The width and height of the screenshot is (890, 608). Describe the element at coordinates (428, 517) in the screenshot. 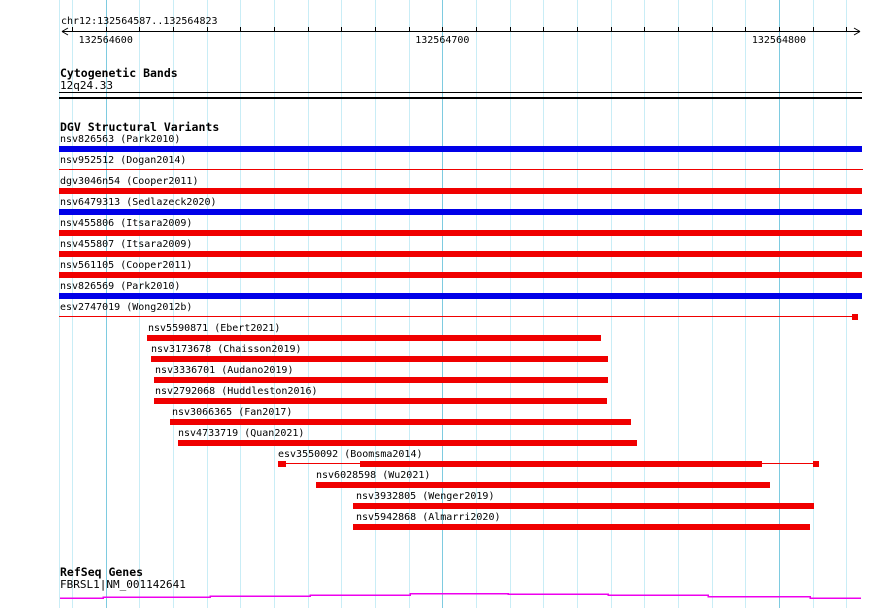

I see `variant-label: nsv5942868 (Almarri2020)` at that location.